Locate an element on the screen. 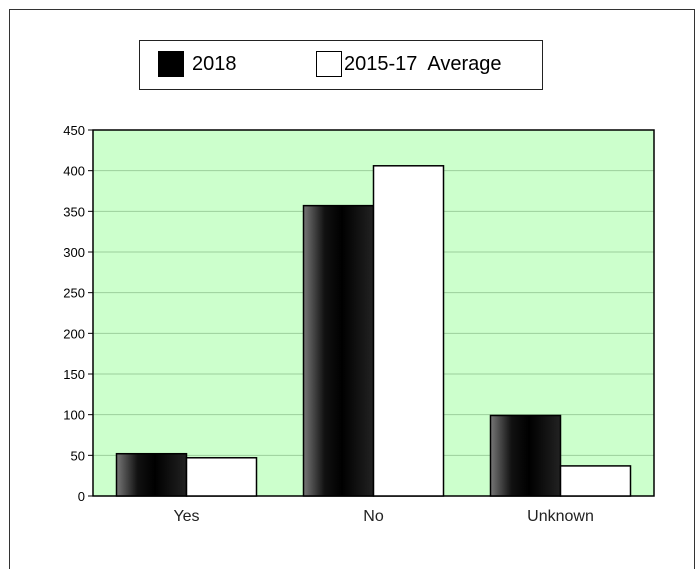  legend-swatch-average is located at coordinates (329, 64).